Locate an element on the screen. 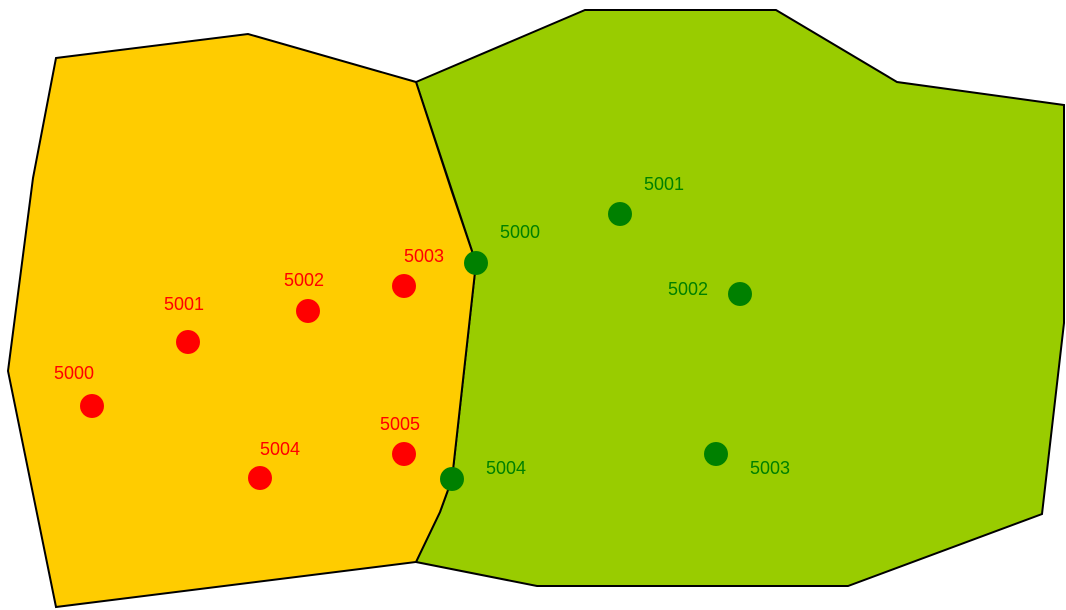 The image size is (1066, 610). point-label: 5005 is located at coordinates (400, 424).